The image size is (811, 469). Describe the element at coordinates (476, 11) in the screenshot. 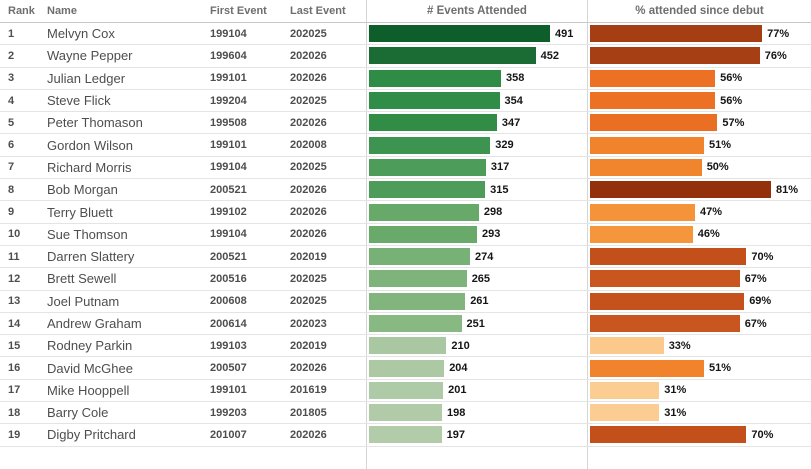

I see `column-header-events-attended: # Events Attended` at that location.